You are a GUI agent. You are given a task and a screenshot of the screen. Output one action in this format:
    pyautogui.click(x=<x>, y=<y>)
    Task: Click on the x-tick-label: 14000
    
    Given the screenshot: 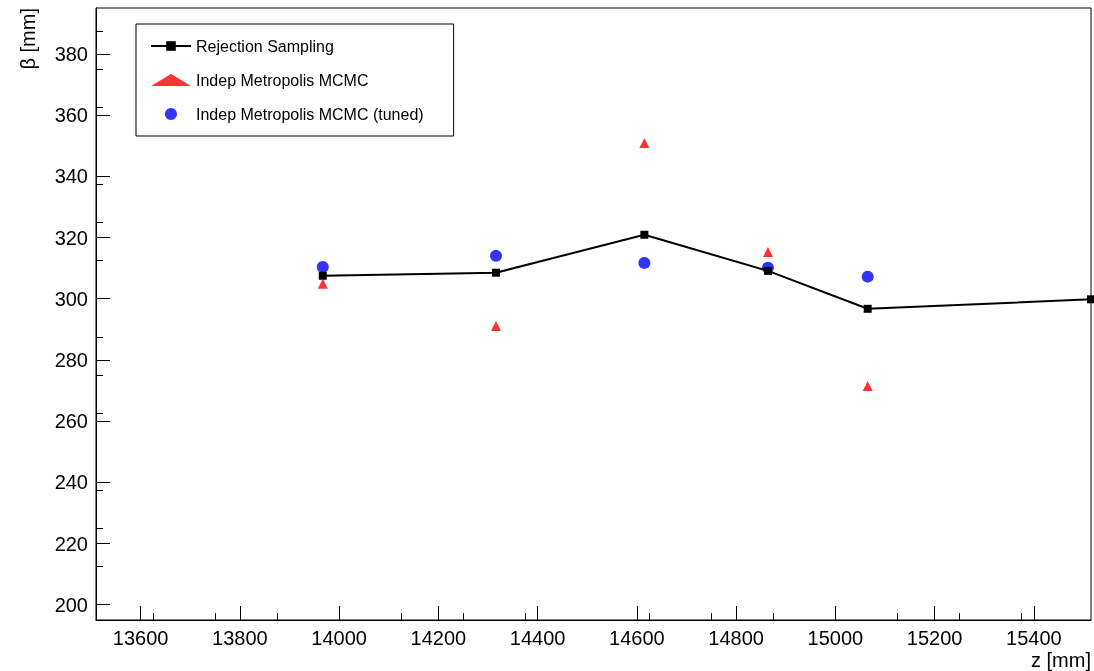 What is the action you would take?
    pyautogui.click(x=339, y=638)
    